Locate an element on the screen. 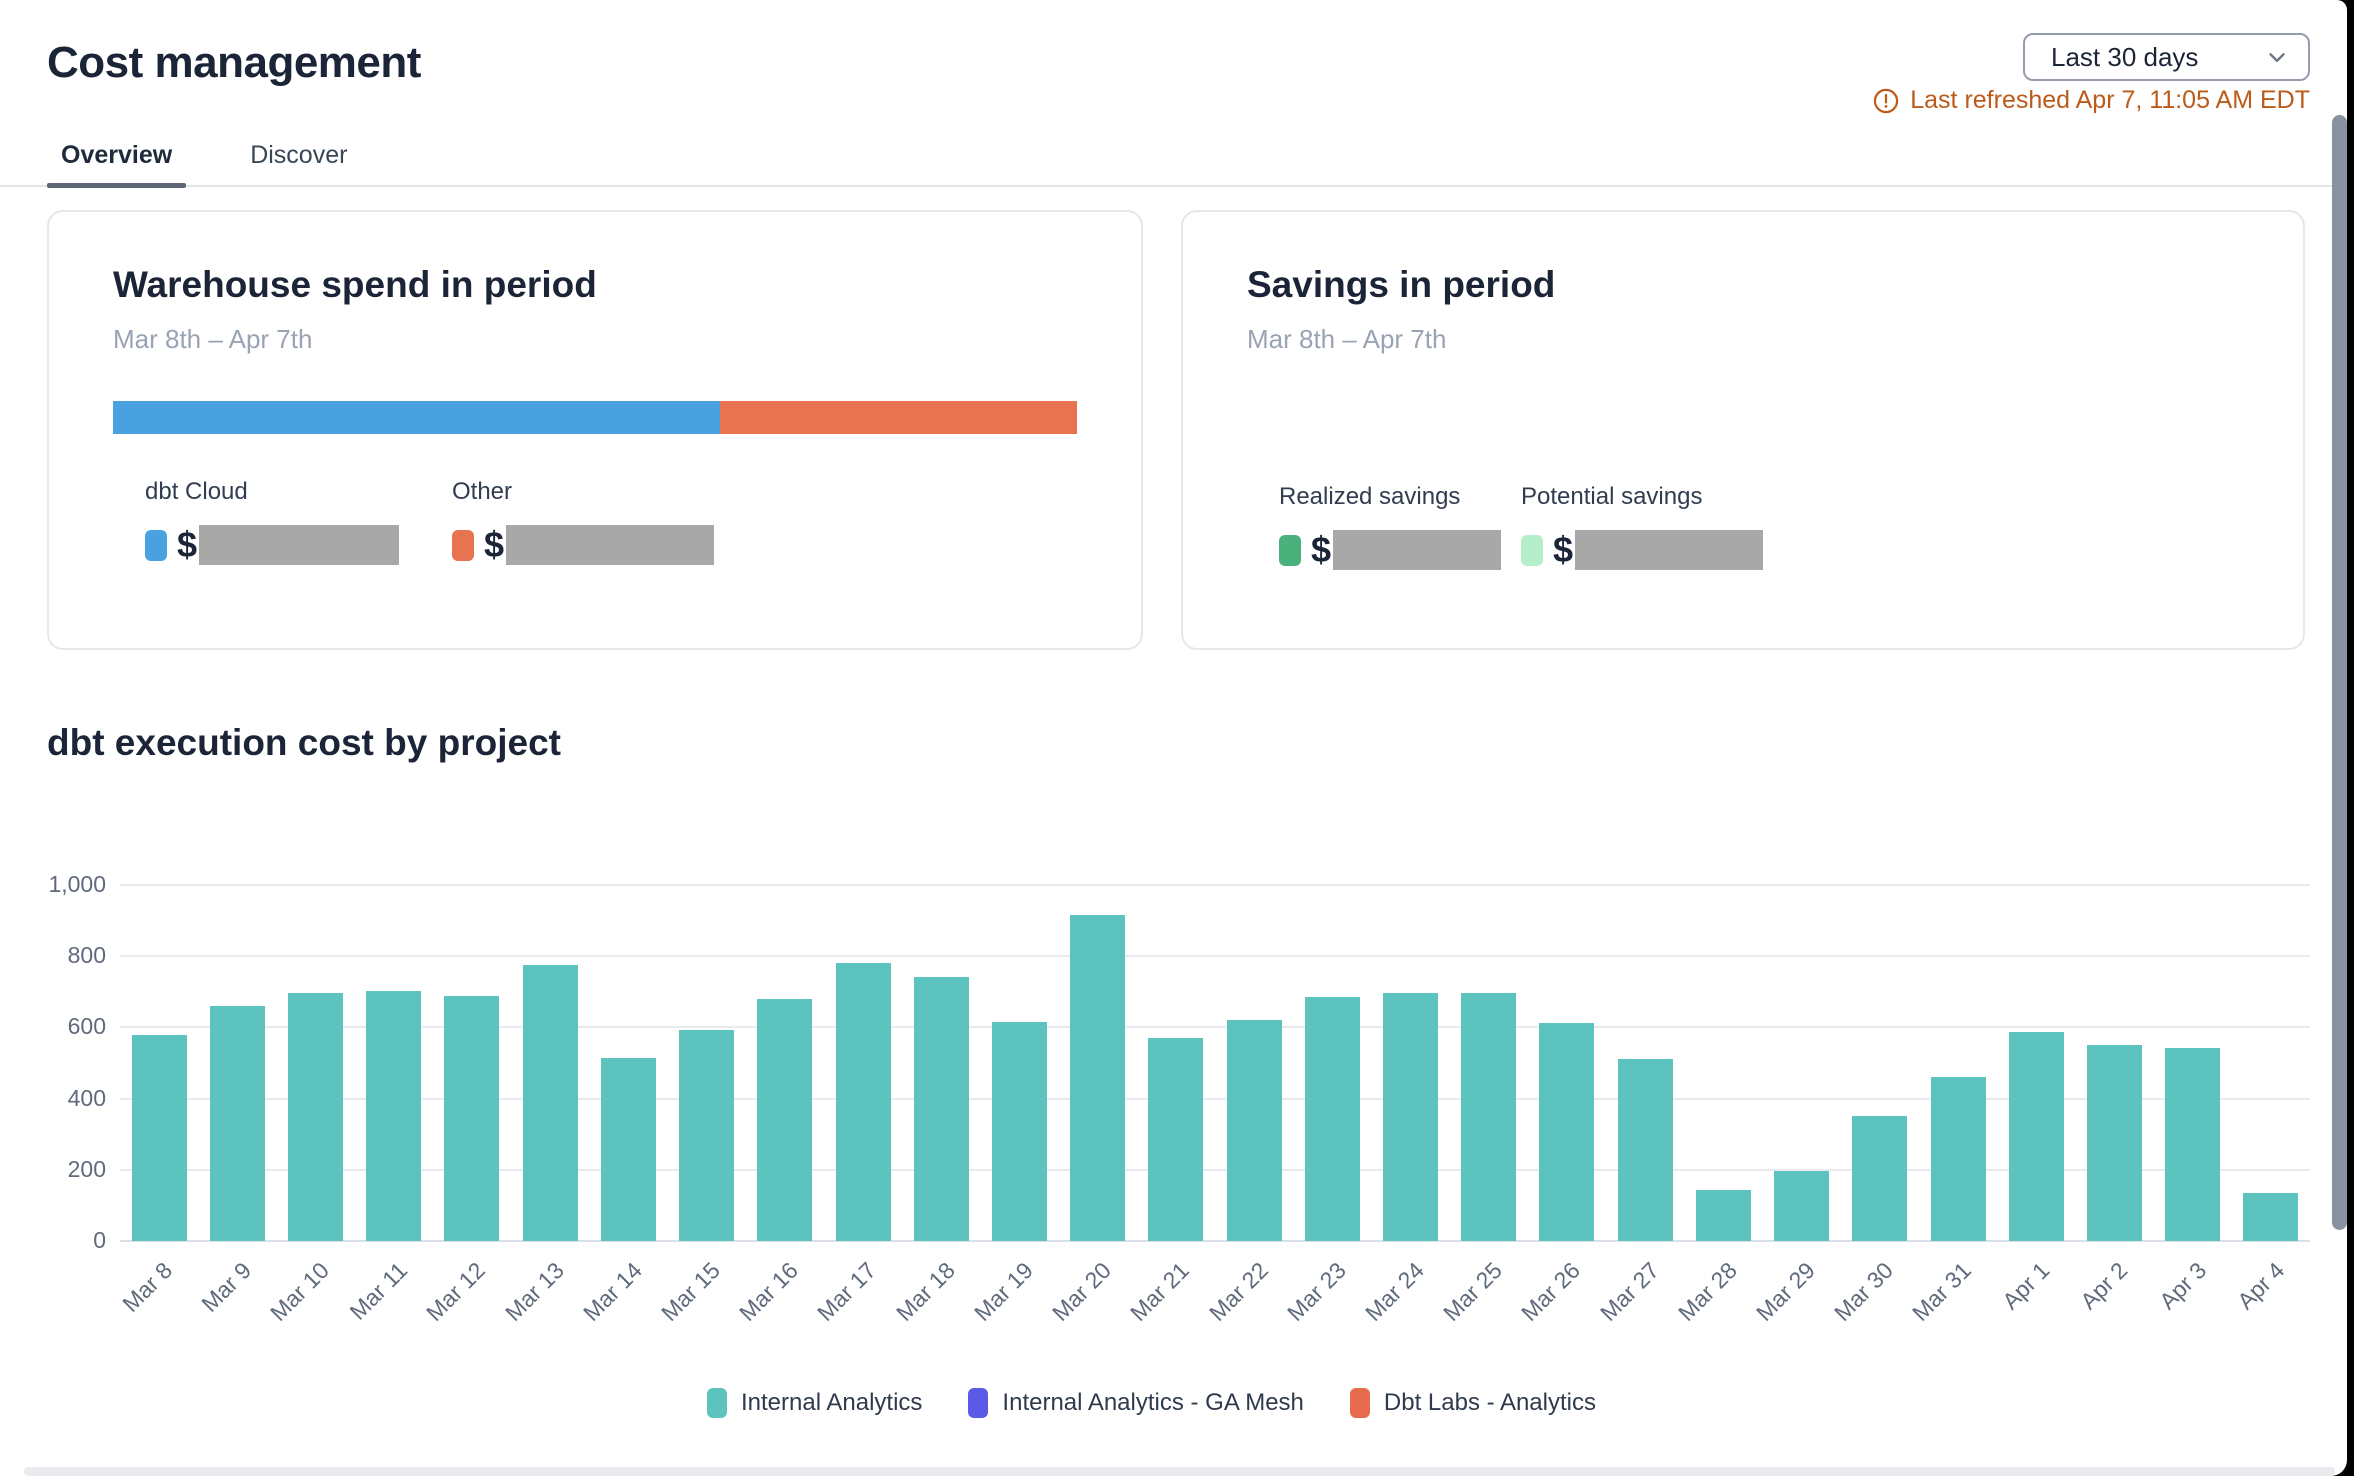 The width and height of the screenshot is (2354, 1476). y-axis-tick-label: 200 is located at coordinates (86, 1168).